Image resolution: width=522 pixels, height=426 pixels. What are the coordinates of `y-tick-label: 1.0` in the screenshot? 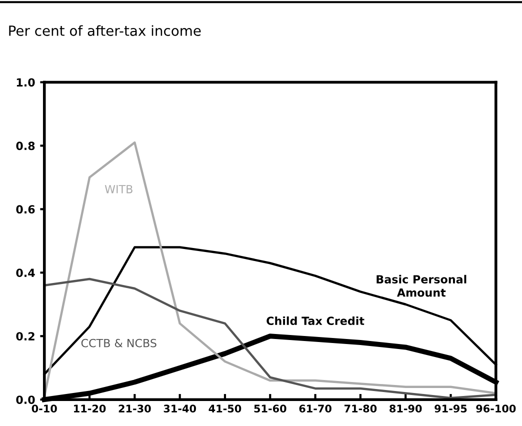 It's located at (25, 82).